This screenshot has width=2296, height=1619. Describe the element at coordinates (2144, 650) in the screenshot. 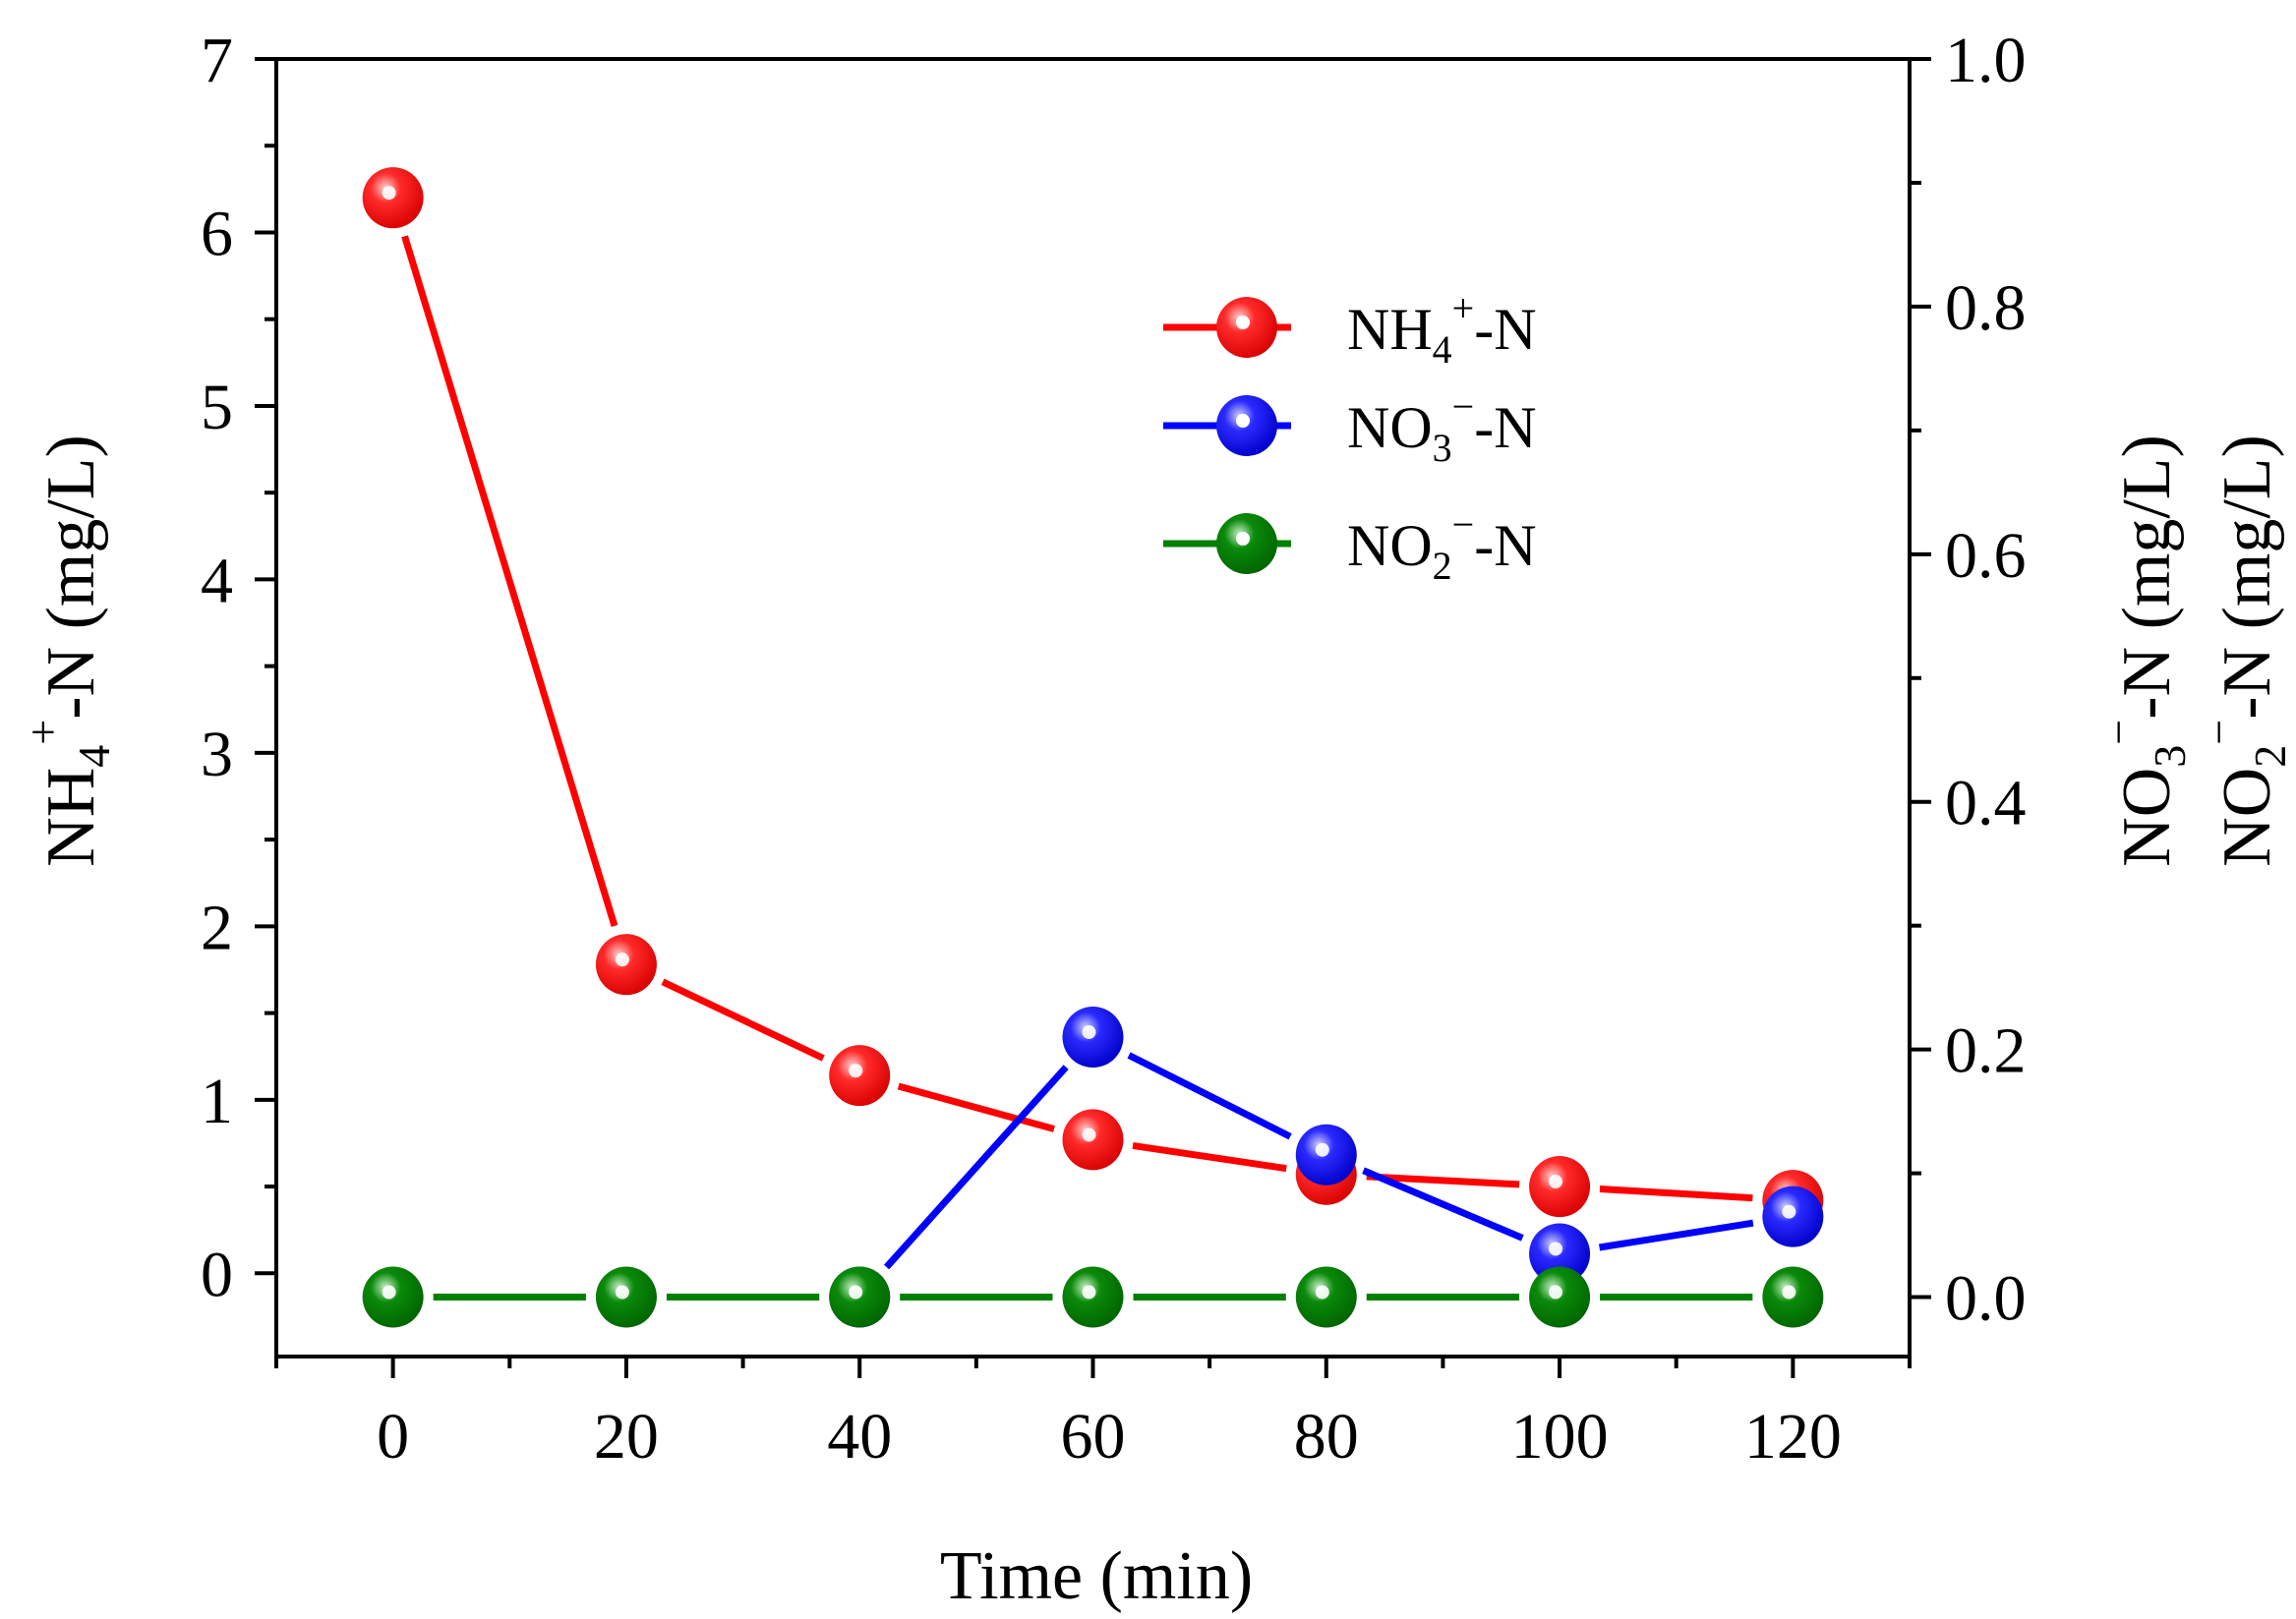

I see `y-right-axis-title-nitrate: NO3−-N (mg/L)` at that location.